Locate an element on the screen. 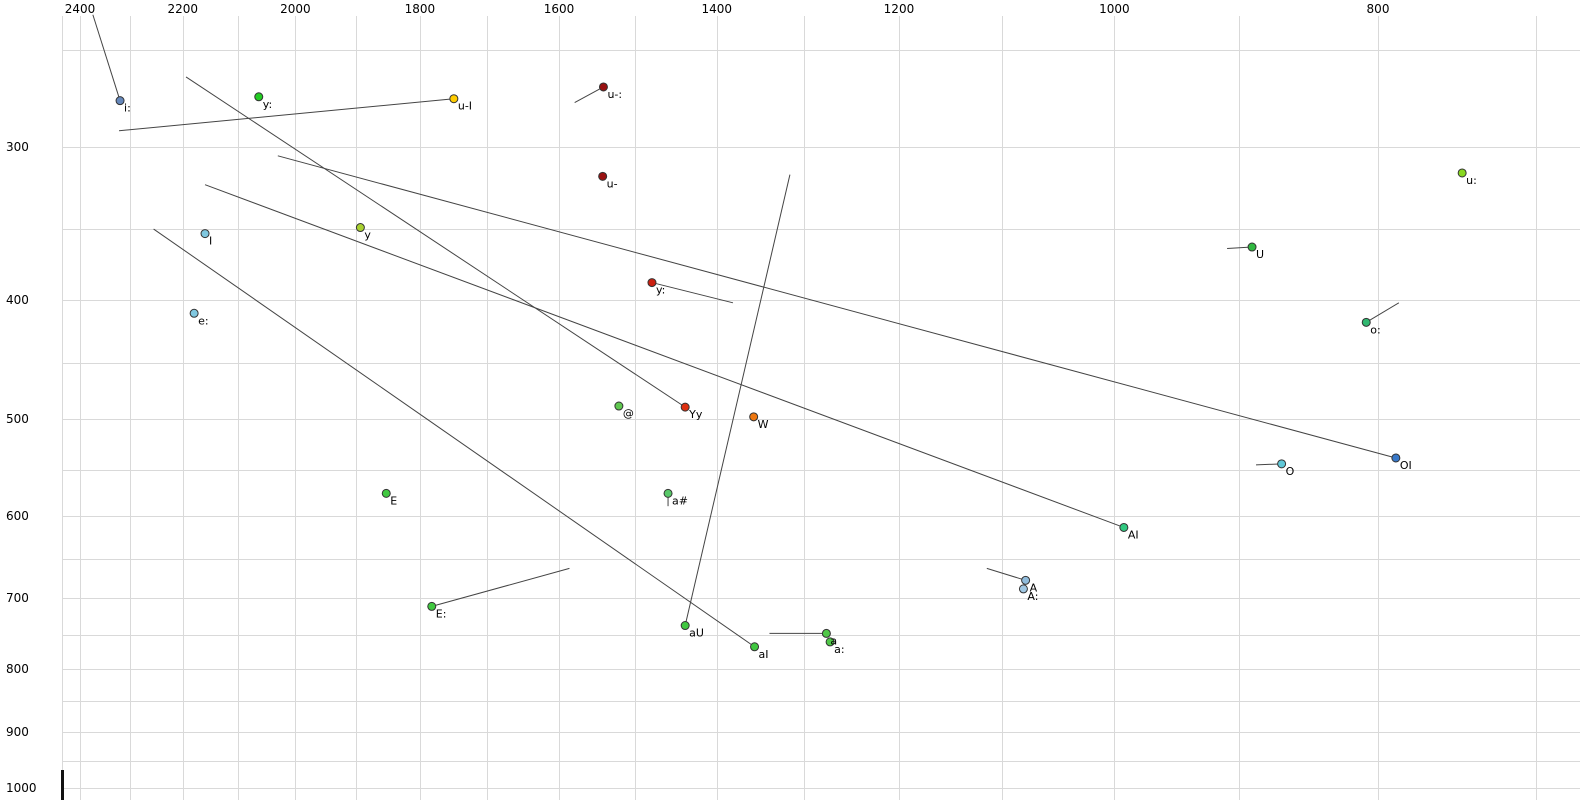 The width and height of the screenshot is (1580, 800). x-tick-label: 2000 is located at coordinates (295, 9).